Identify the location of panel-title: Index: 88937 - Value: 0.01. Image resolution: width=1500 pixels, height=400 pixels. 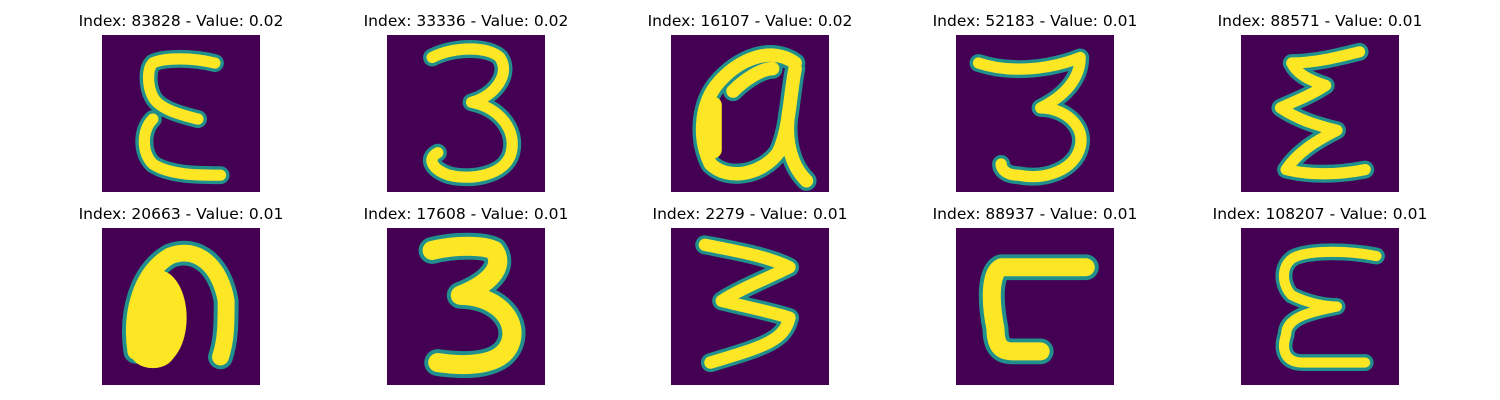
(1035, 214).